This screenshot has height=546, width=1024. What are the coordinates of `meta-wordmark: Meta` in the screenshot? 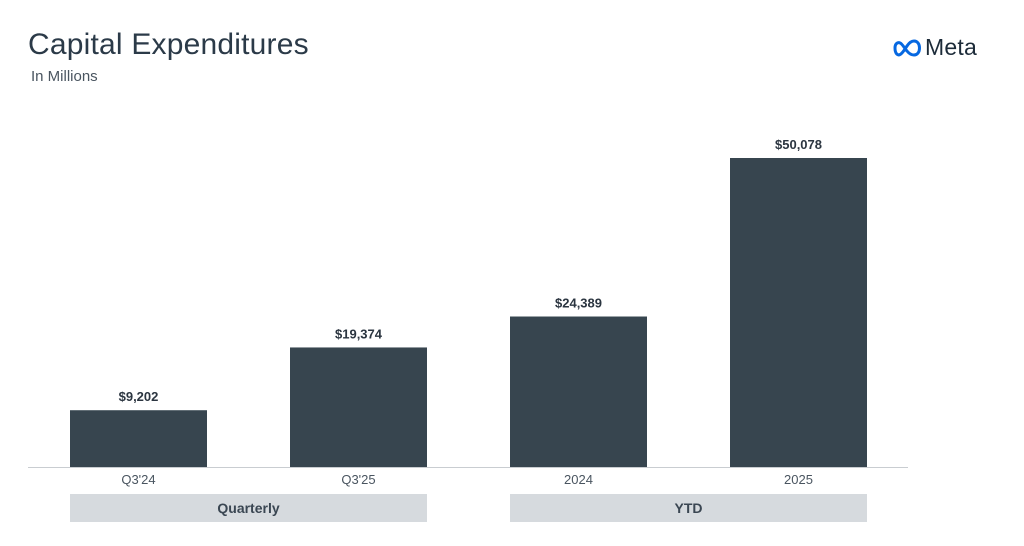 It's located at (951, 47).